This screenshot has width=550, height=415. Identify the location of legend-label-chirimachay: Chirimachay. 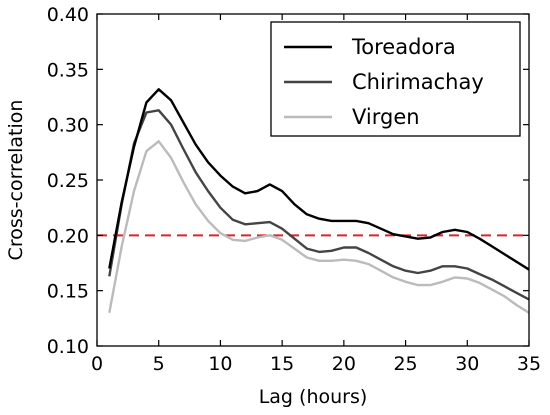
(418, 82).